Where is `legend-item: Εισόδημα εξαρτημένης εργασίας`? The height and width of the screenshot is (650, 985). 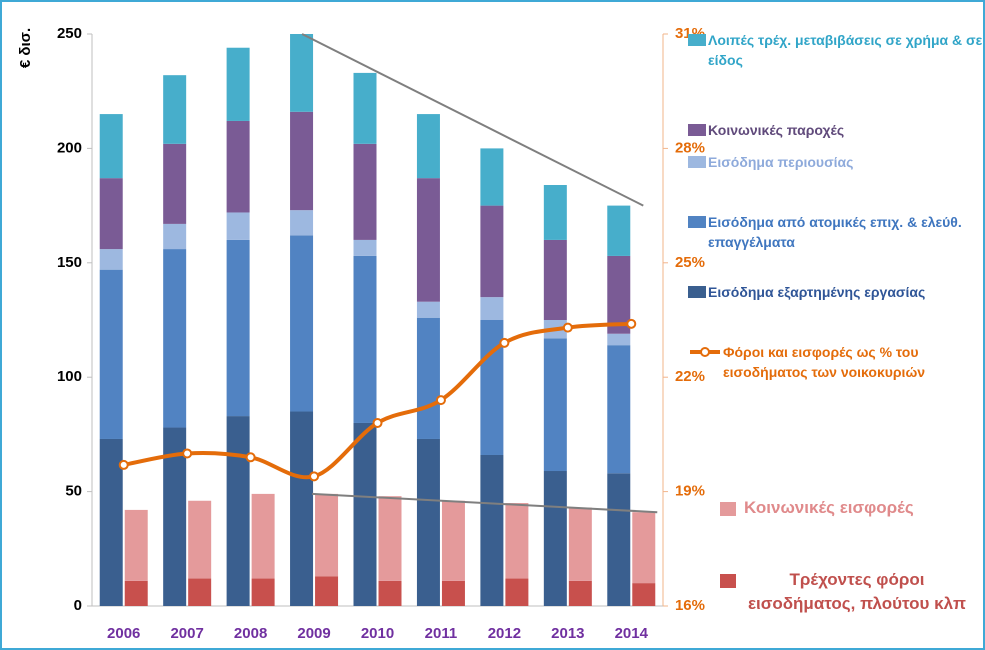
legend-item: Εισόδημα εξαρτημένης εργασίας is located at coordinates (835, 292).